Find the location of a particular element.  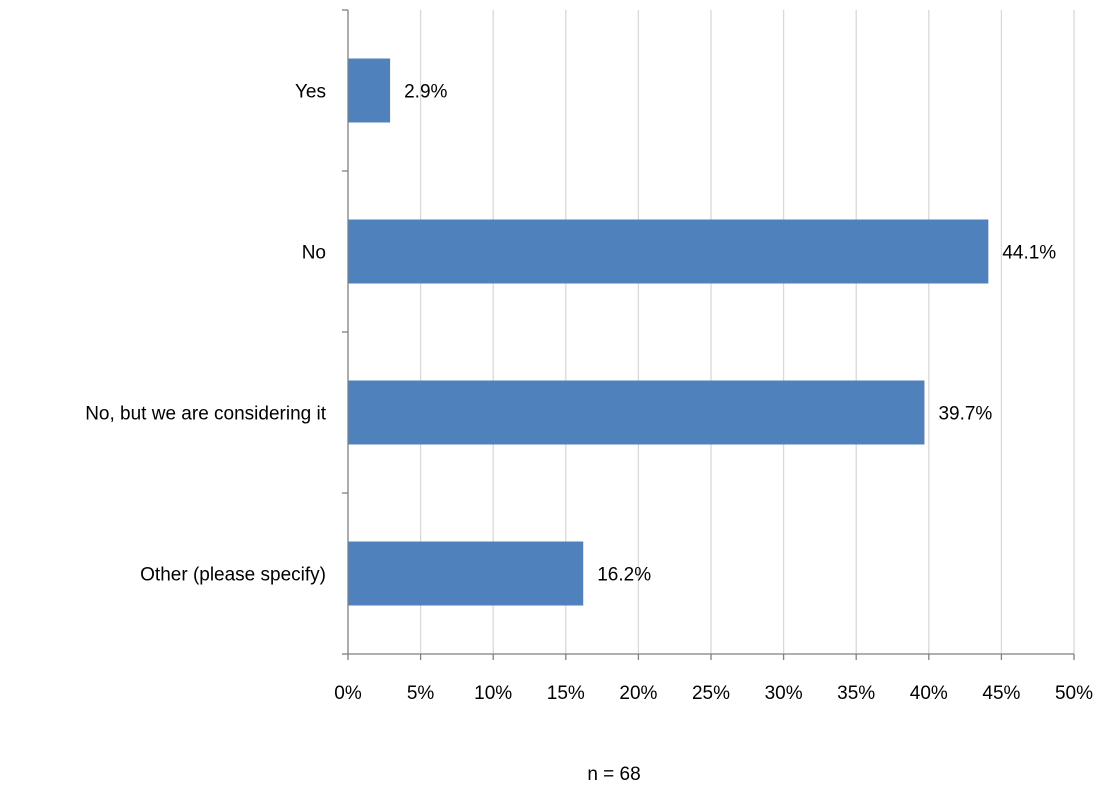

x-tick-label: 25% is located at coordinates (711, 693).